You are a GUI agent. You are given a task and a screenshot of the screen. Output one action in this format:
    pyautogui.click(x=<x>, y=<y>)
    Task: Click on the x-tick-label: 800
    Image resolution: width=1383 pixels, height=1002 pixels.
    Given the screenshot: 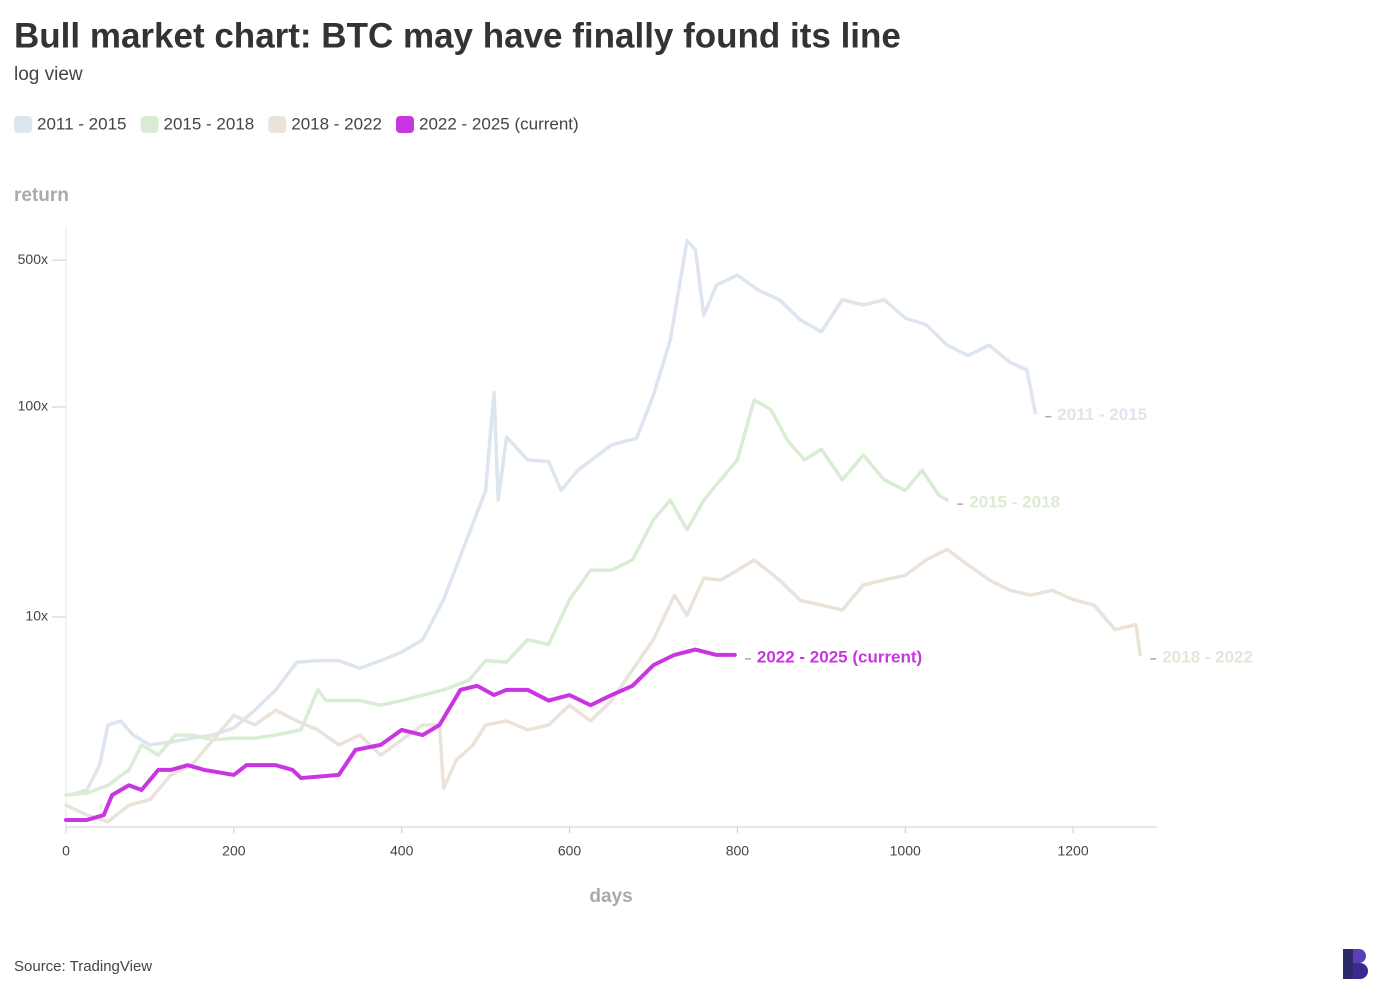 What is the action you would take?
    pyautogui.click(x=738, y=851)
    